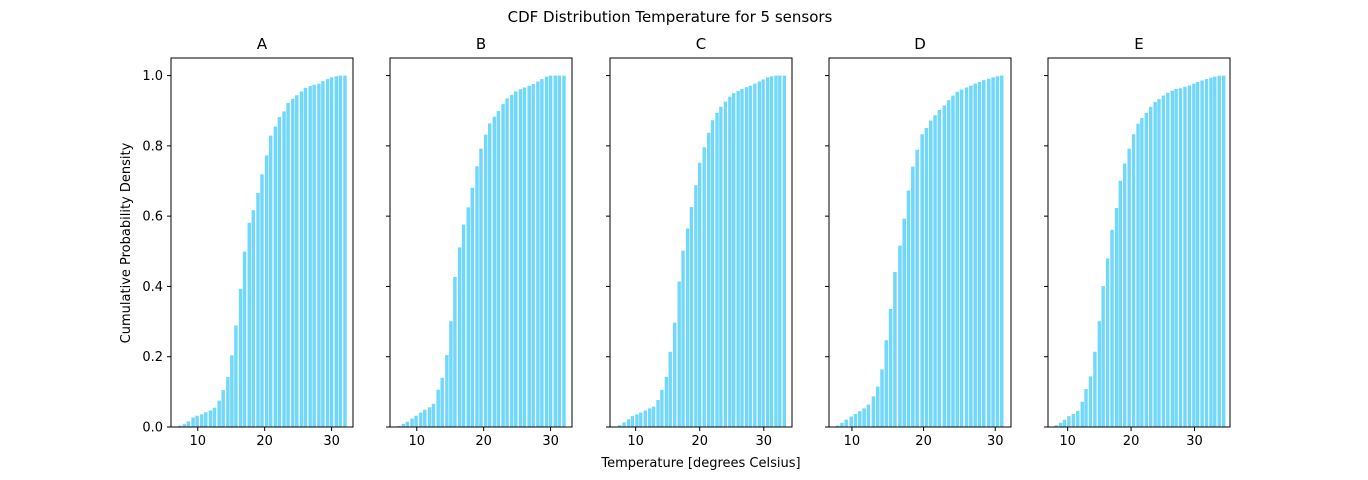 This screenshot has width=1368, height=480. I want to click on subplot-a: A 10 20 30 0.0 0.2 0.4 0.6 0.8 1.0, so click(248, 242).